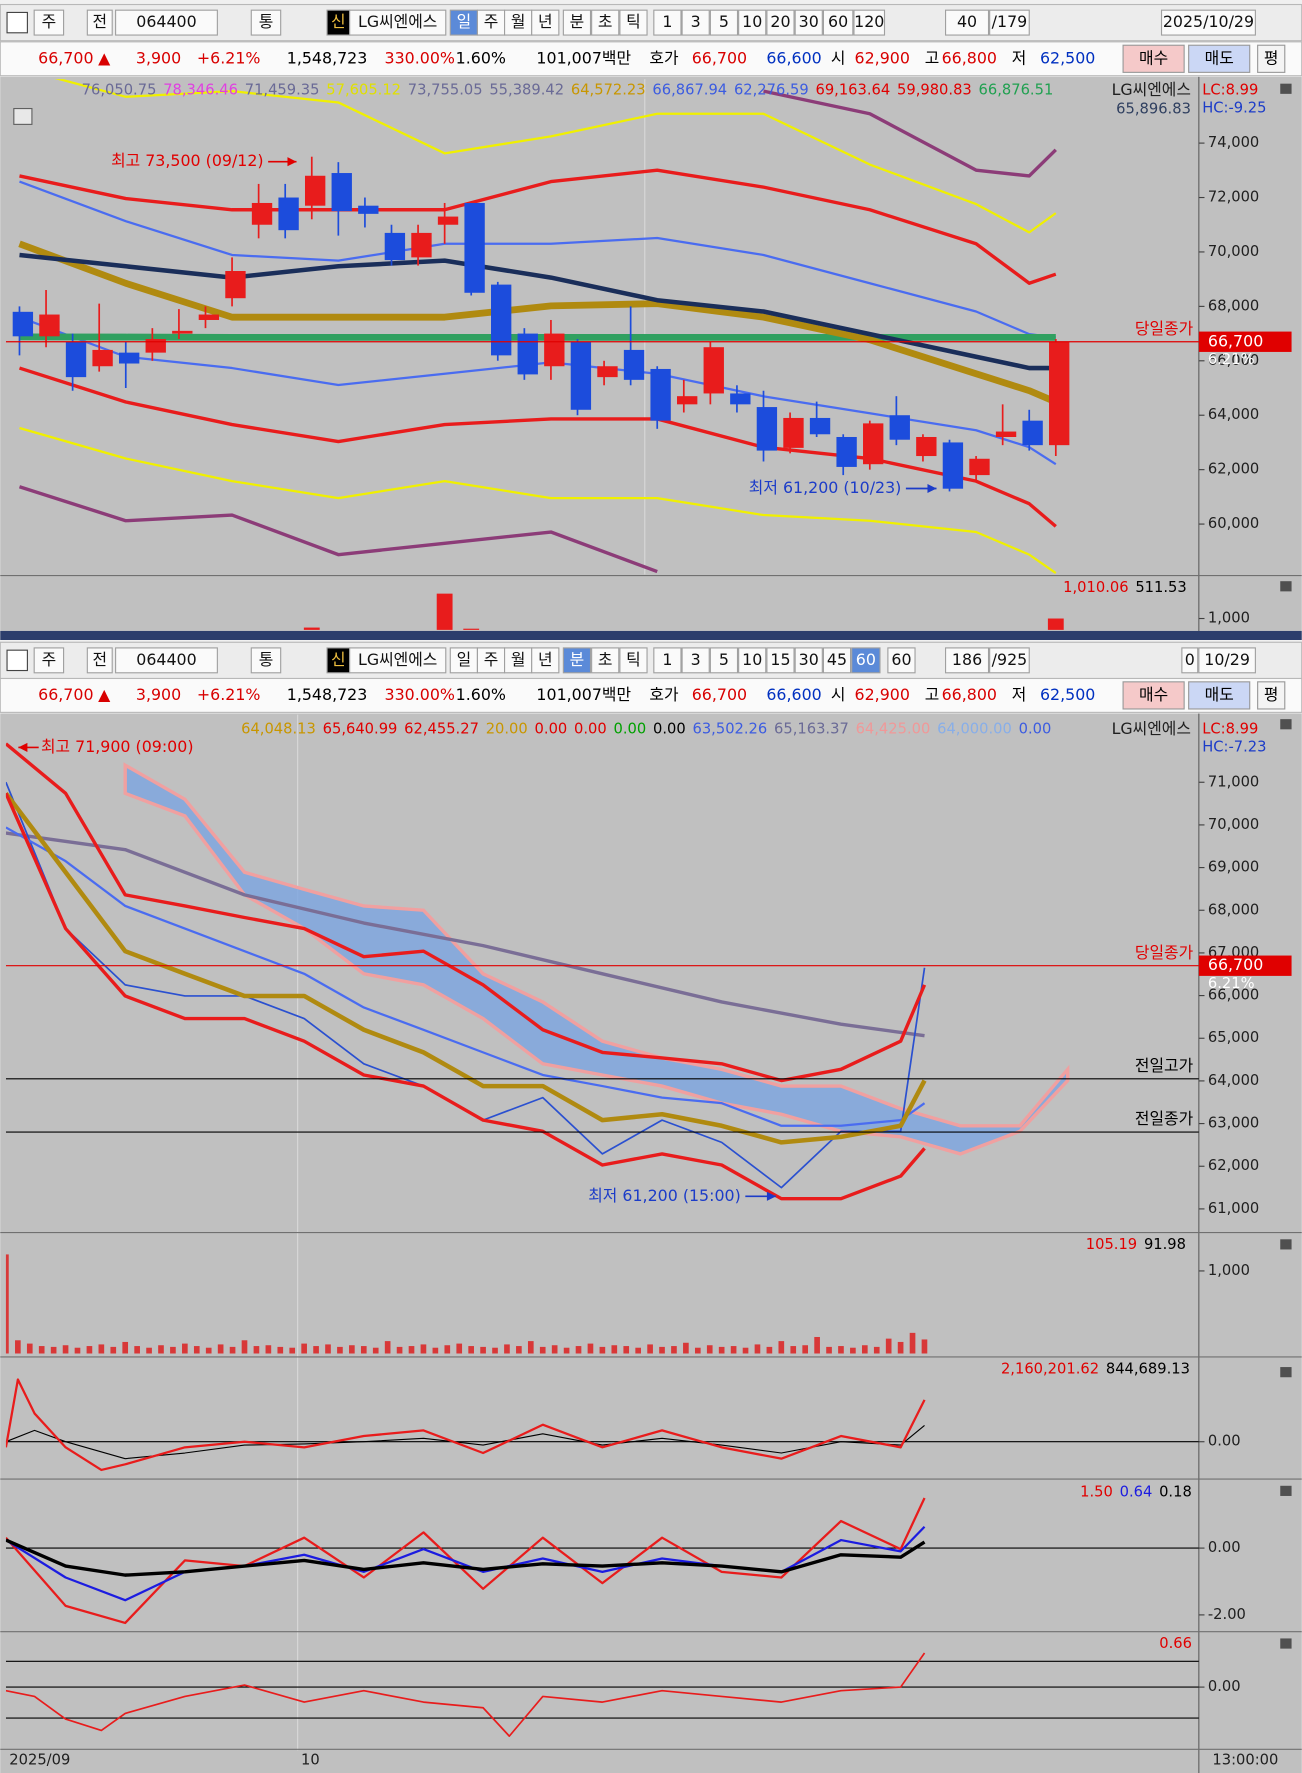 The height and width of the screenshot is (1773, 1302). I want to click on toolbar-label: 5, so click(724, 659).